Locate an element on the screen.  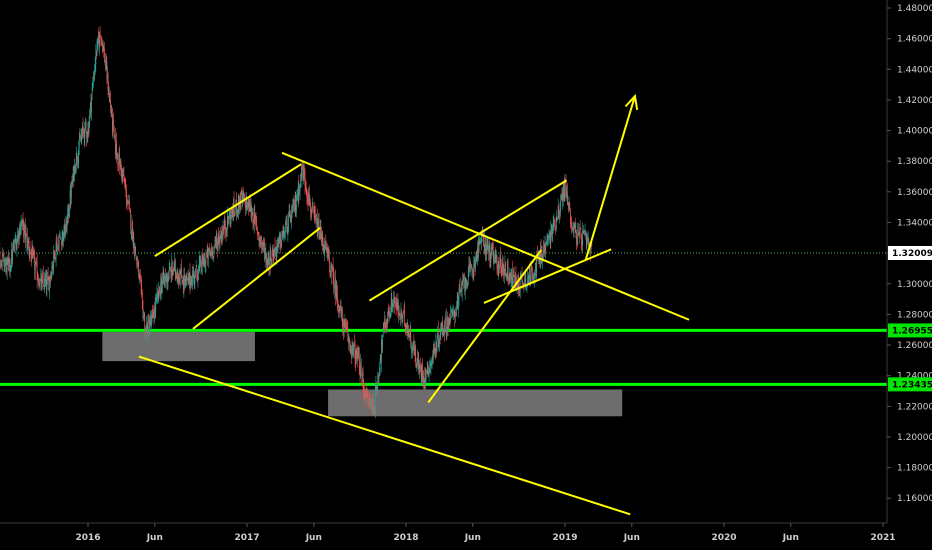
trendline-rise-2-top is located at coordinates (468, 240).